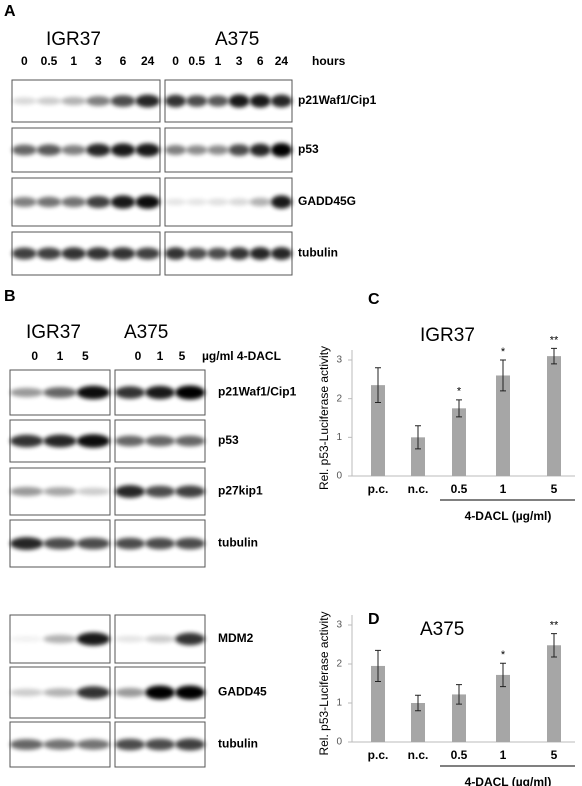 The width and height of the screenshot is (582, 786). What do you see at coordinates (374, 619) in the screenshot?
I see `panel-label: D` at bounding box center [374, 619].